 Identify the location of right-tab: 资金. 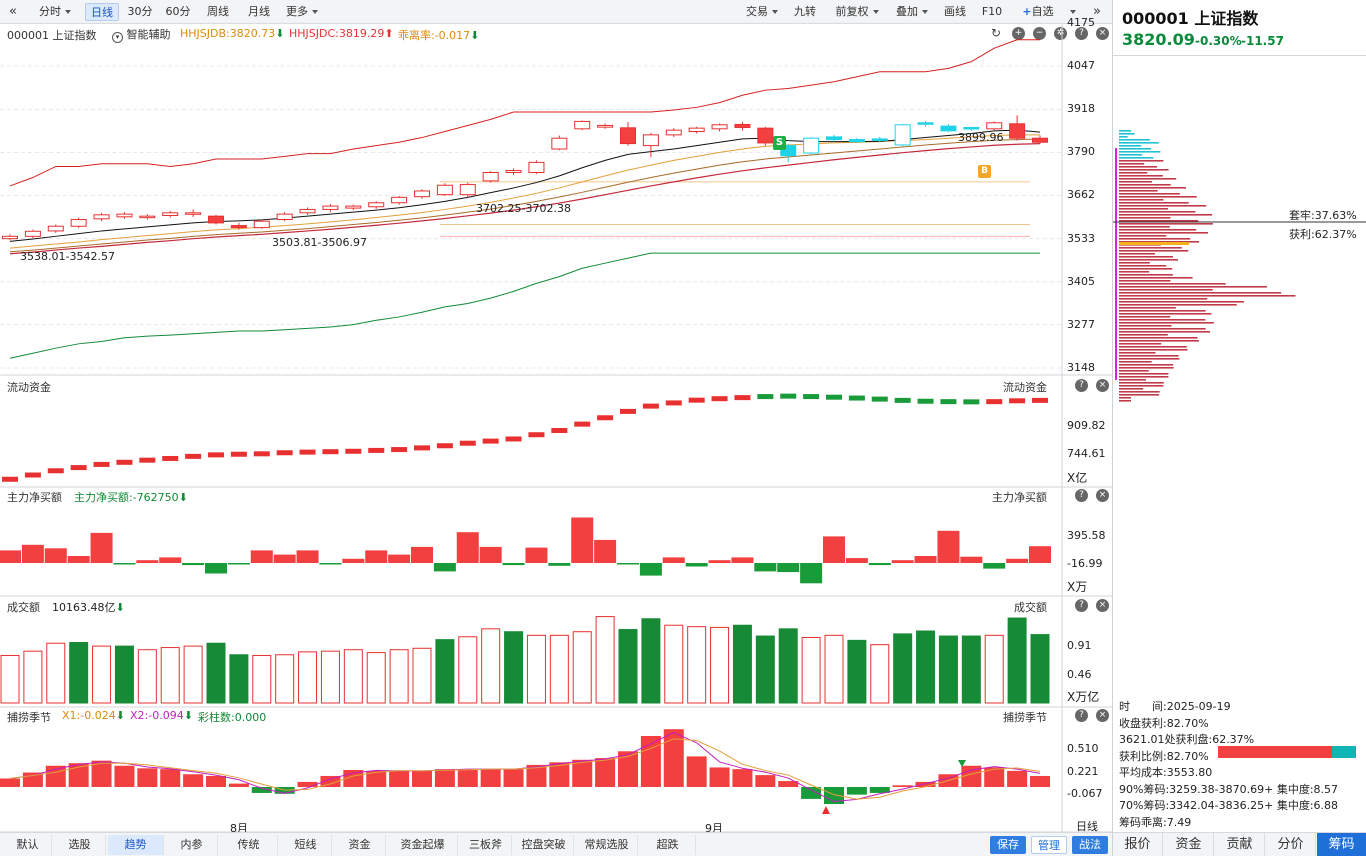
(1189, 844).